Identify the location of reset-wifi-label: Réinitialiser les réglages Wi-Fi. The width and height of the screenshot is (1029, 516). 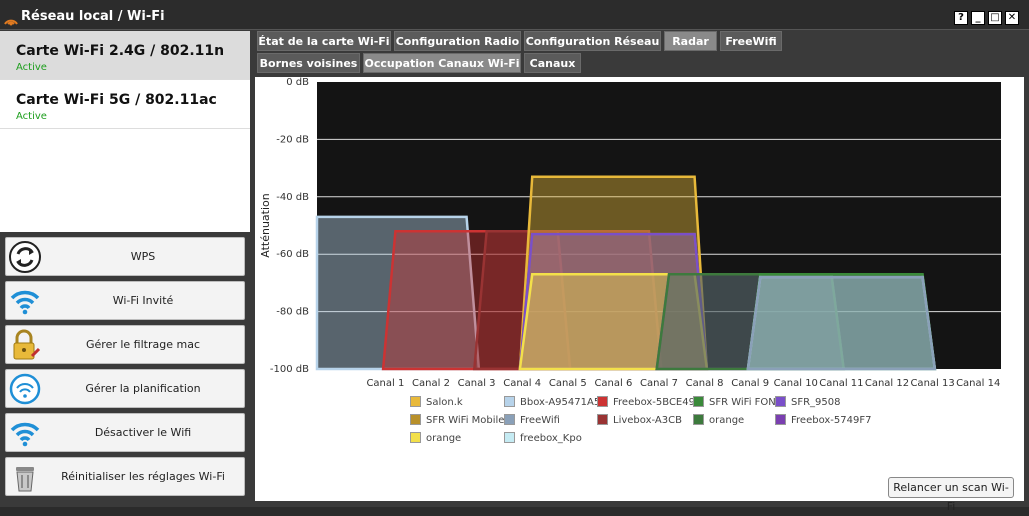
(143, 476).